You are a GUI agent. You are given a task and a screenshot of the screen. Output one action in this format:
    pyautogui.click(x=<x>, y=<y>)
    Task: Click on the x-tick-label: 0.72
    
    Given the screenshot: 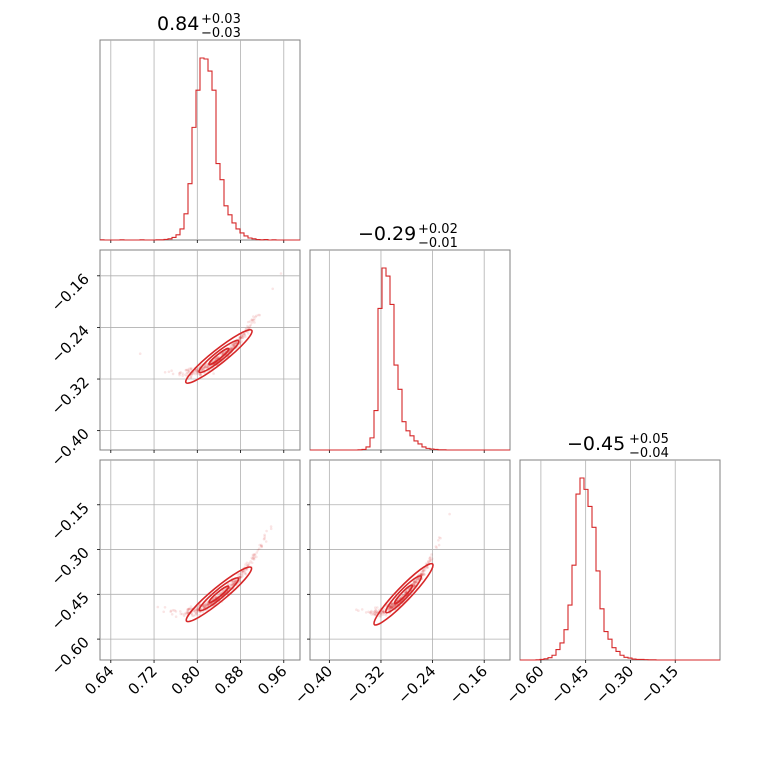 What is the action you would take?
    pyautogui.click(x=143, y=680)
    